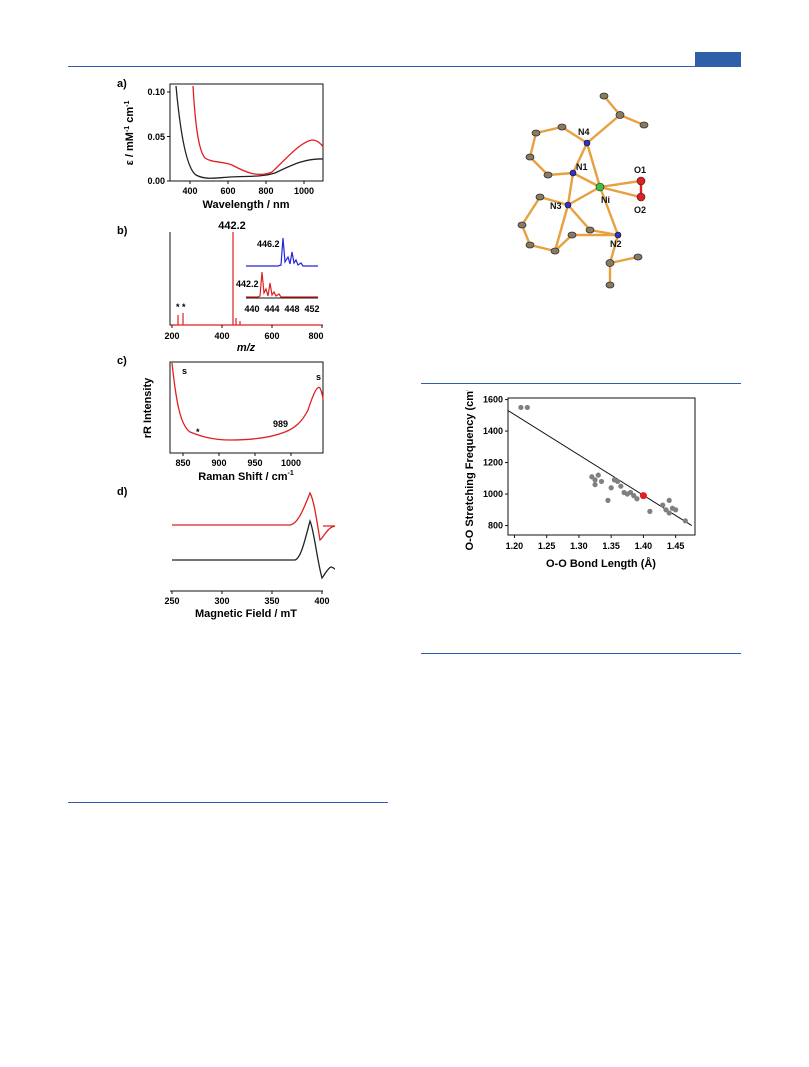 This screenshot has width=809, height=1067. I want to click on panel-d-xlabel: Magnetic Field / mT, so click(246, 614).